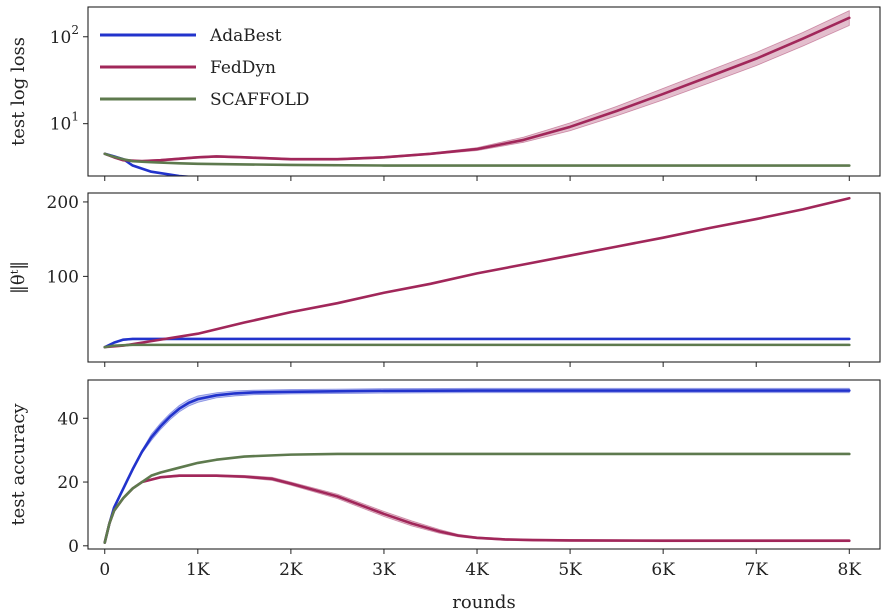 The image size is (887, 613). Describe the element at coordinates (75, 117) in the screenshot. I see `tick-exponent: 1` at that location.